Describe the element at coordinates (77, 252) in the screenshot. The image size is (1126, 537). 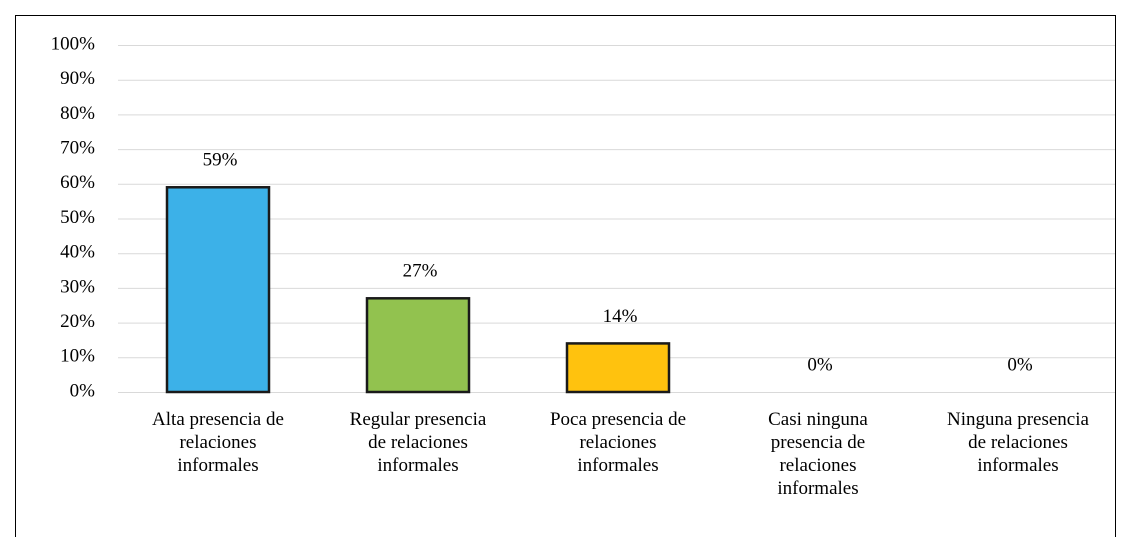
I see `y-tick-label: 40%` at that location.